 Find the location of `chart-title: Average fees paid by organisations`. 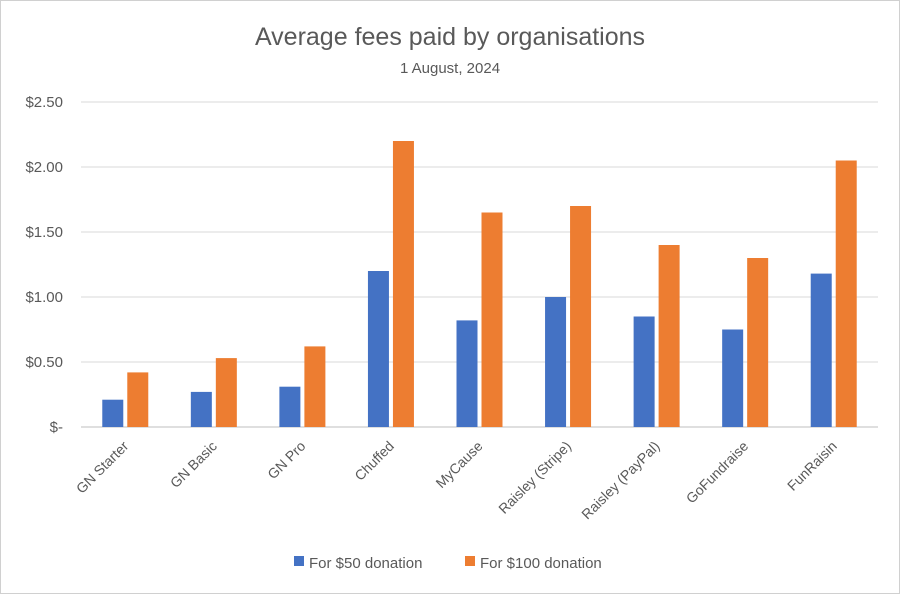

chart-title: Average fees paid by organisations is located at coordinates (450, 37).